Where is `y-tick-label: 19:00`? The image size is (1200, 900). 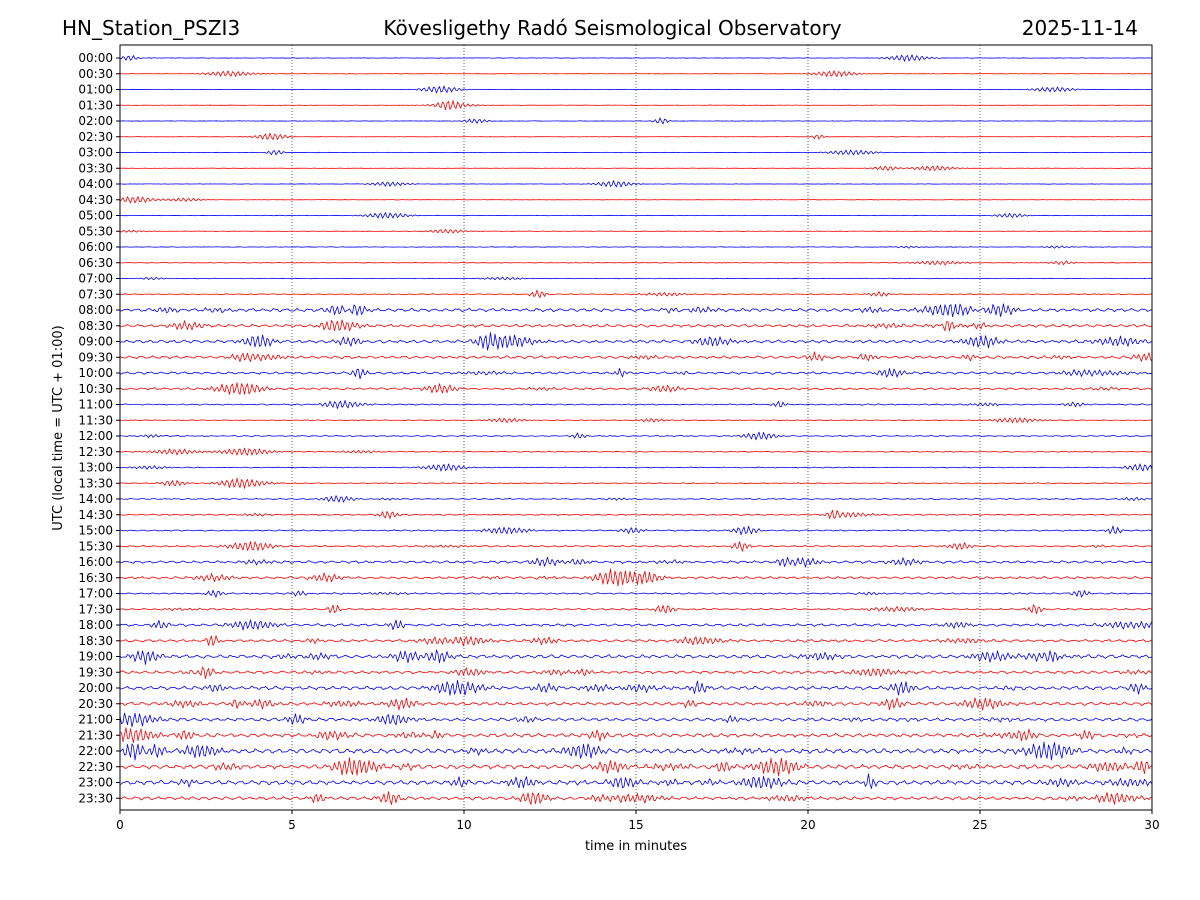
y-tick-label: 19:00 is located at coordinates (95, 657).